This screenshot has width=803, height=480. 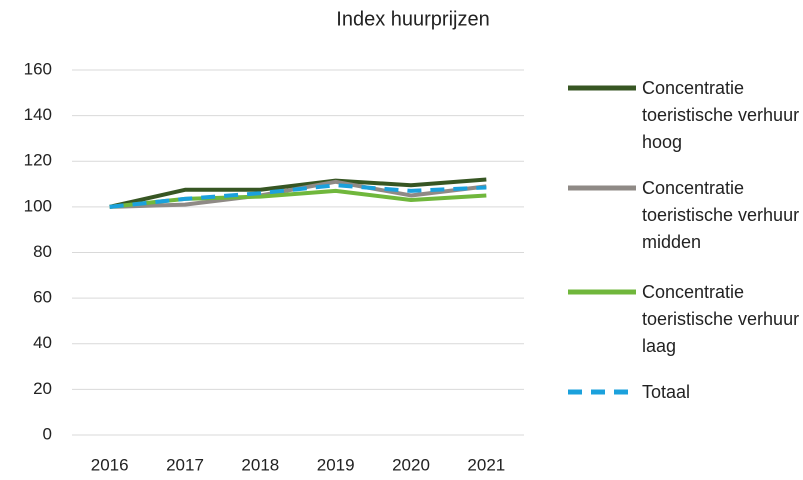 I want to click on y-tick-label: 160, so click(x=38, y=68).